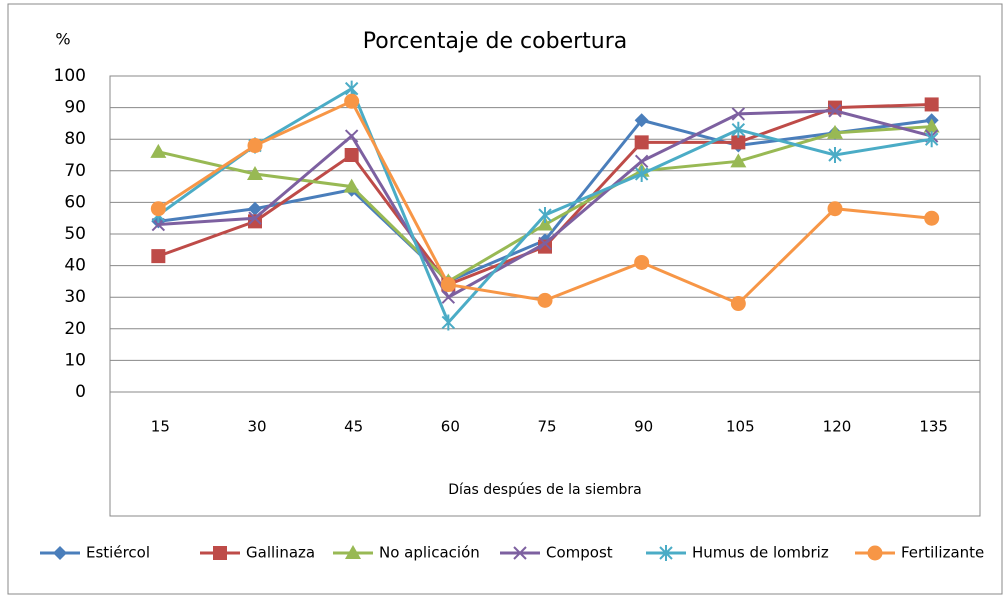 The image size is (1006, 600). I want to click on x-tick-label: 135, so click(933, 427).